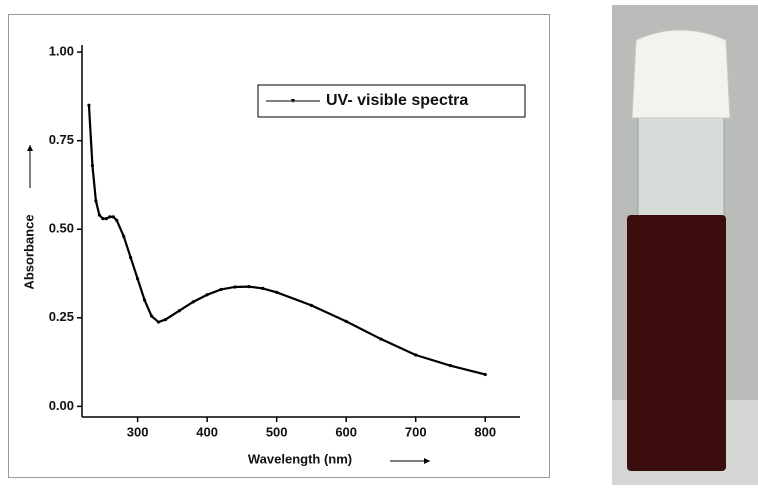  Describe the element at coordinates (681, 74) in the screenshot. I see `vial-cap` at that location.